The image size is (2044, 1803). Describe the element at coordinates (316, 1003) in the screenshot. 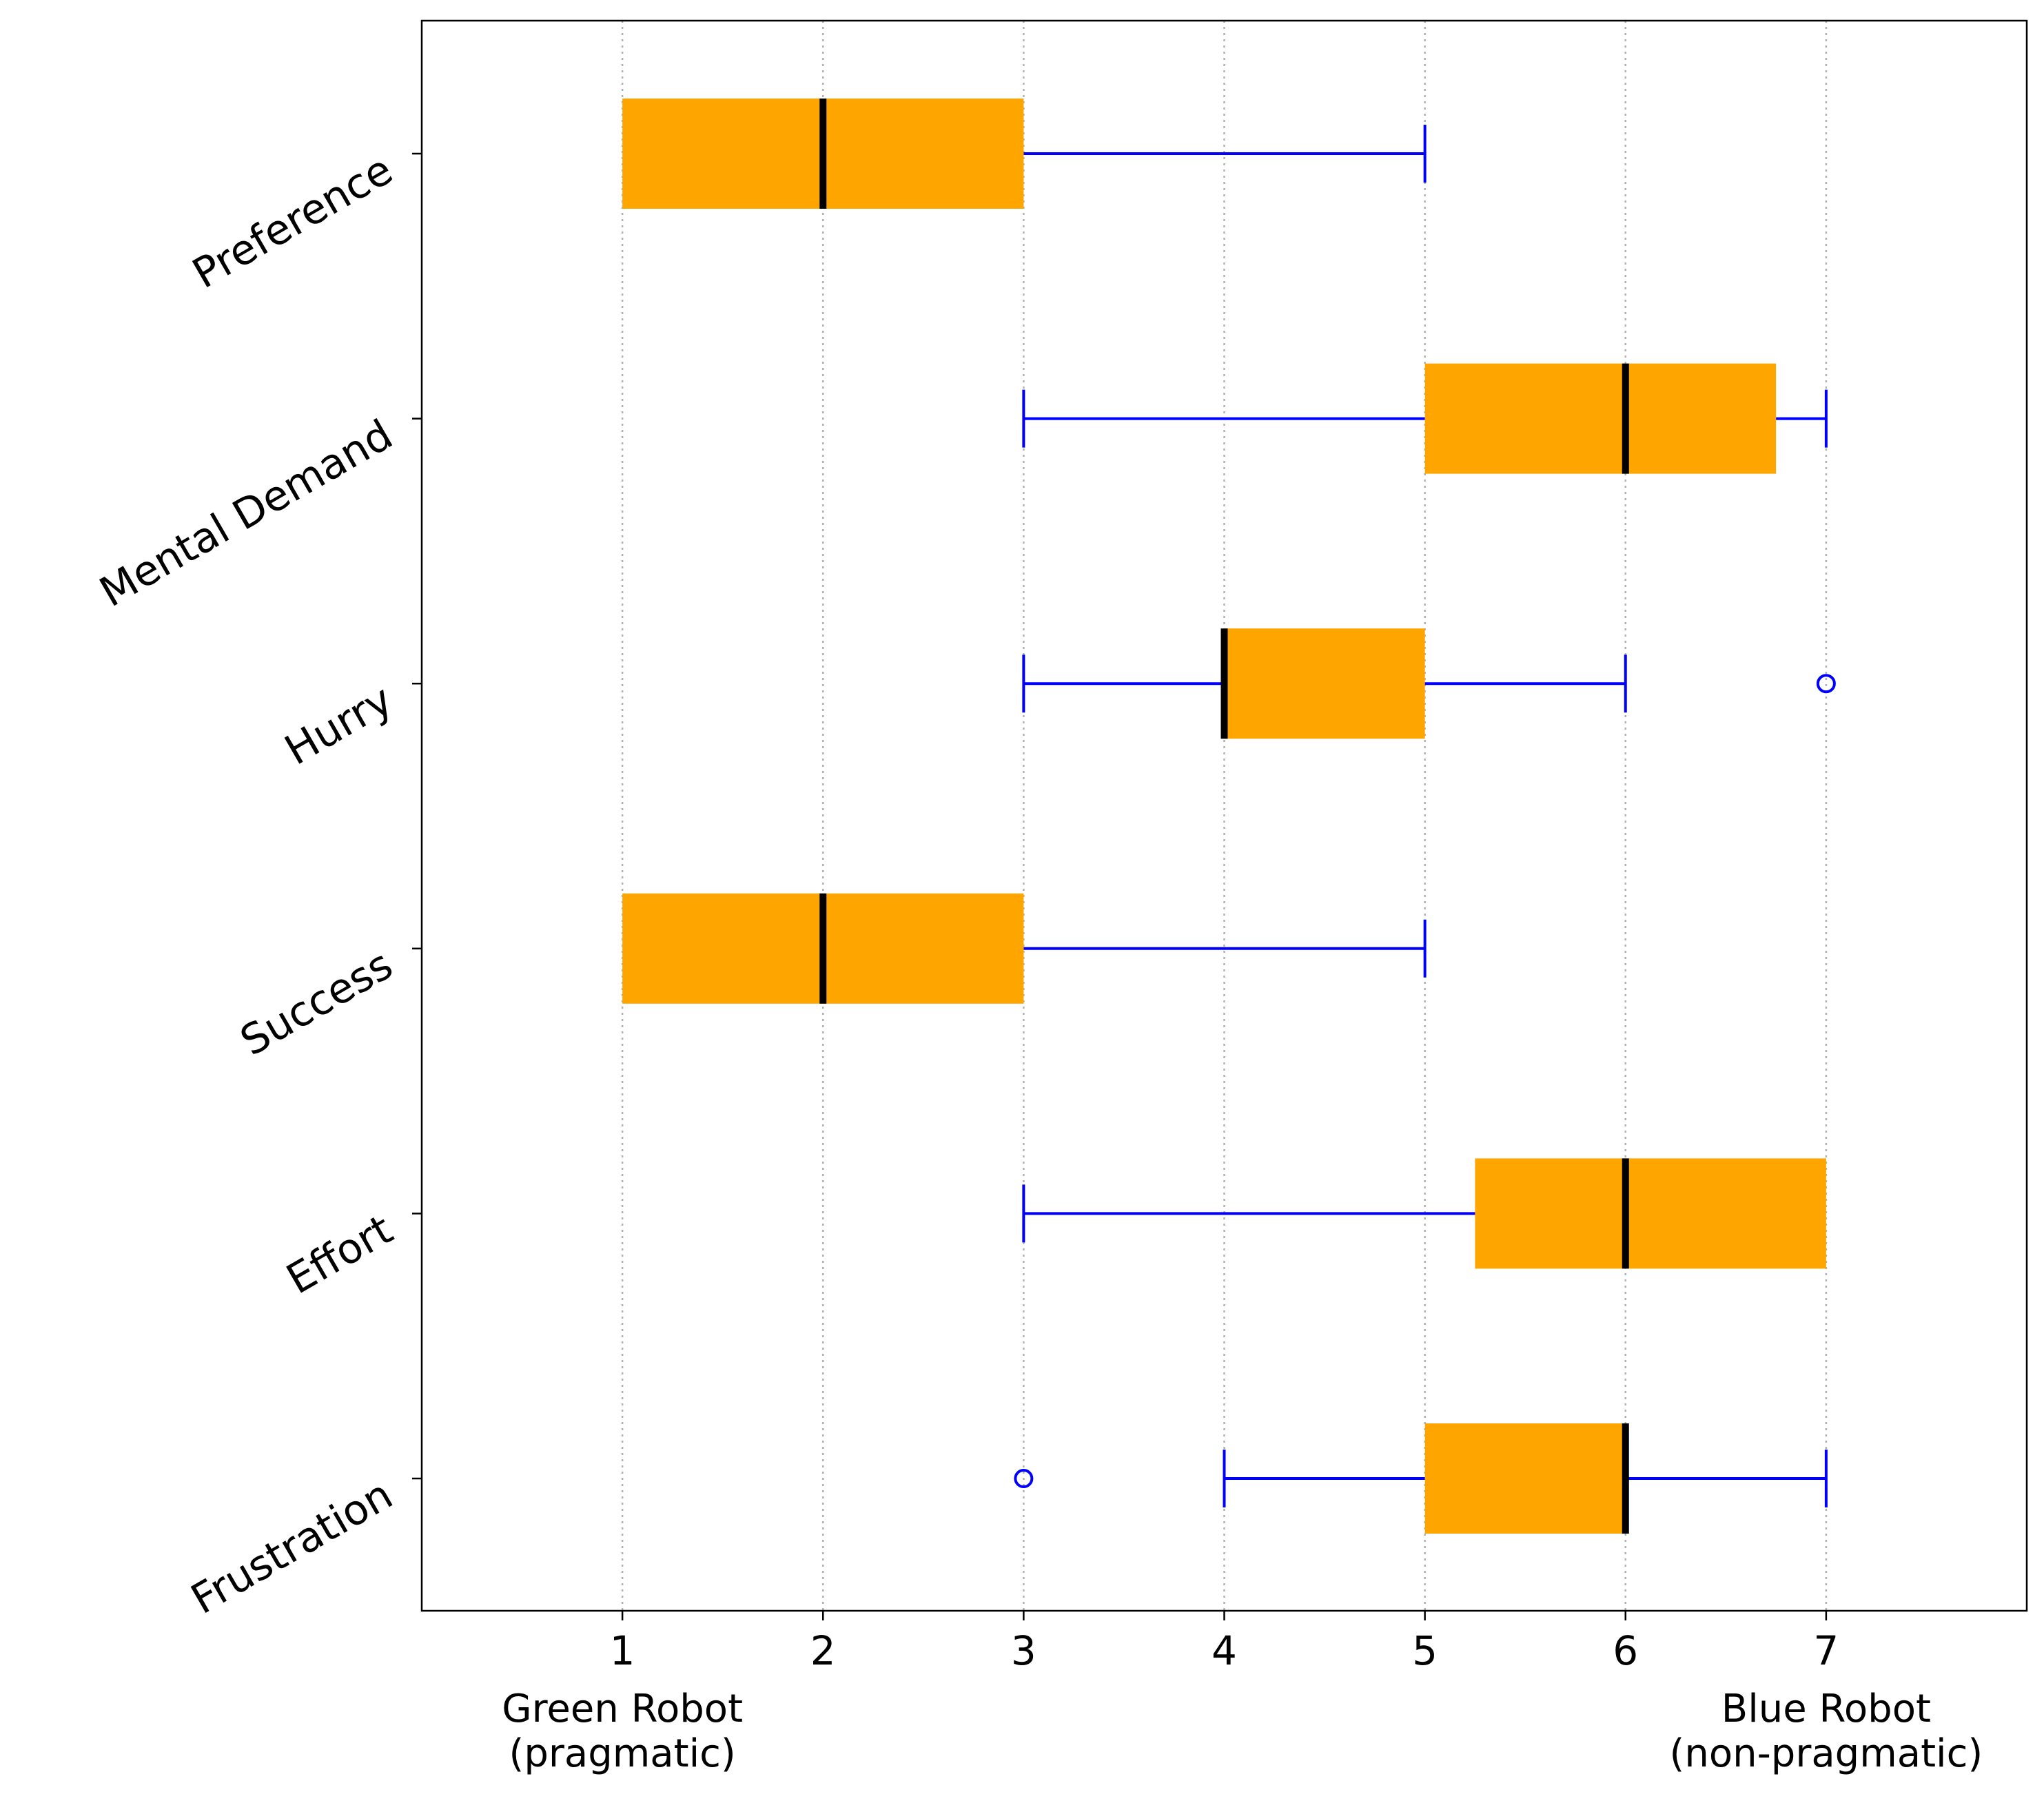

I see `y-tick-label-success: Success` at that location.